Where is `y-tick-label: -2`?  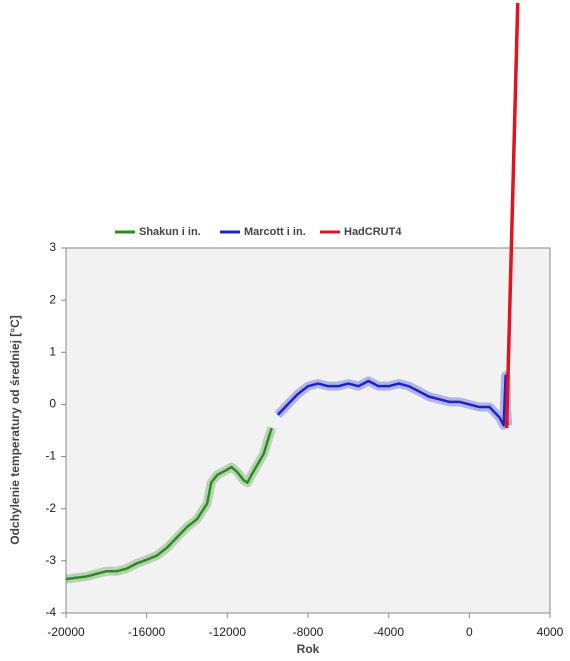 y-tick-label: -2 is located at coordinates (50, 508).